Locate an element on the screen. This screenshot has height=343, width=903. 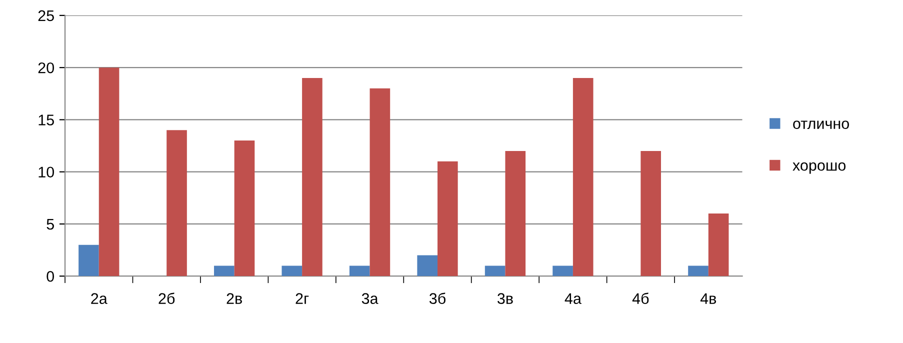
legend-label: отлично is located at coordinates (821, 125).